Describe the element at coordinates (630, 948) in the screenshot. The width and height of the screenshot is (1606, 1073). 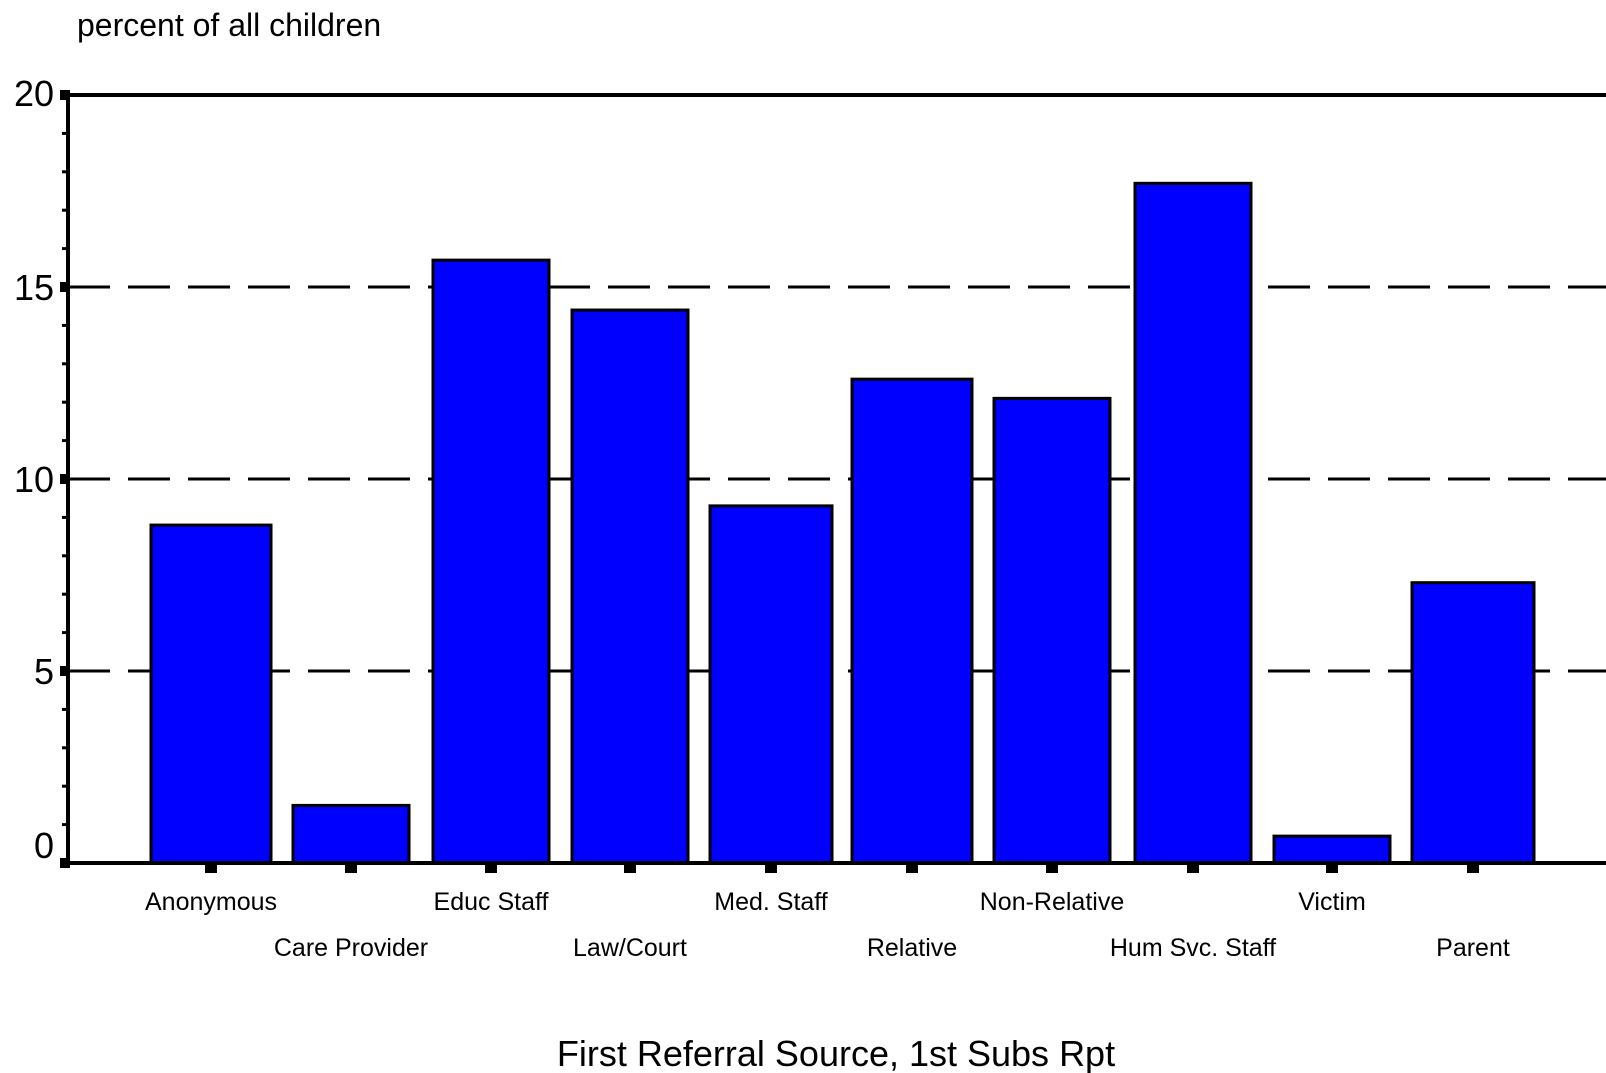
I see `x-tick-label: Law/Court` at that location.